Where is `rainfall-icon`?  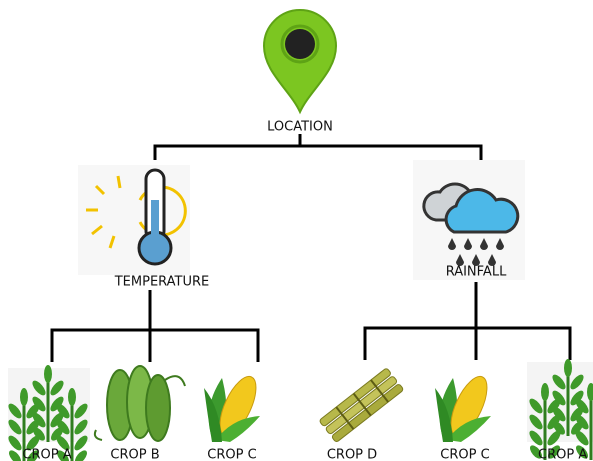 rainfall-icon is located at coordinates (469, 220).